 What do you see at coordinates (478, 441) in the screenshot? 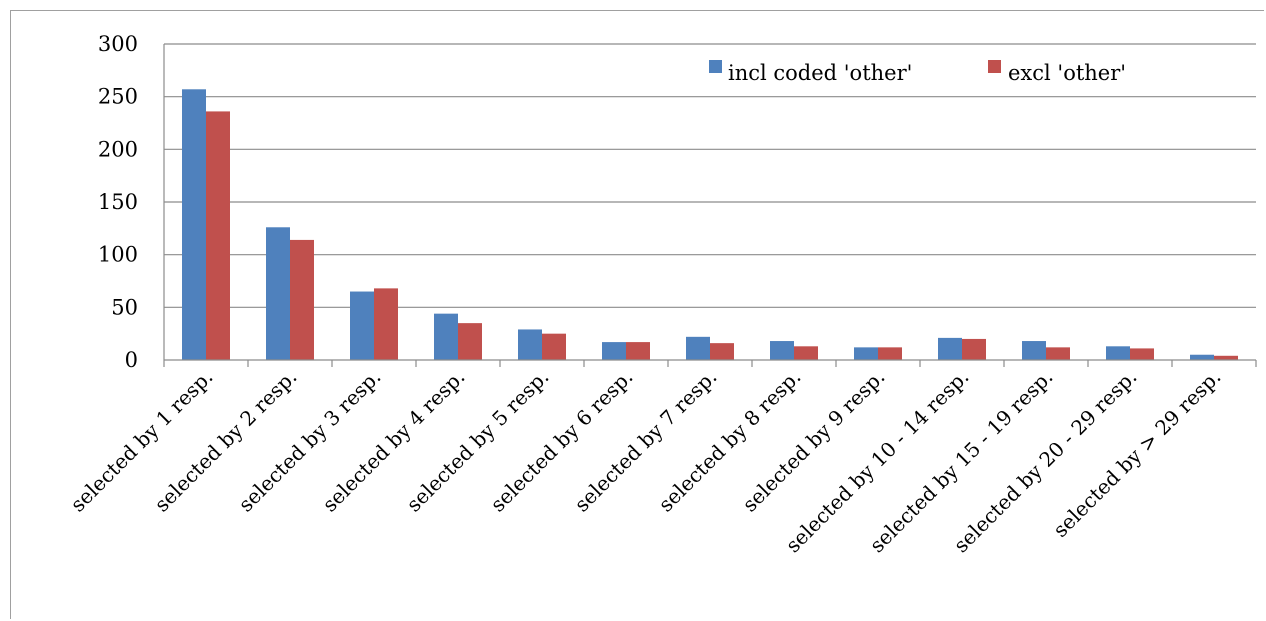
I see `x-category-label: selected by 5 resp.` at bounding box center [478, 441].